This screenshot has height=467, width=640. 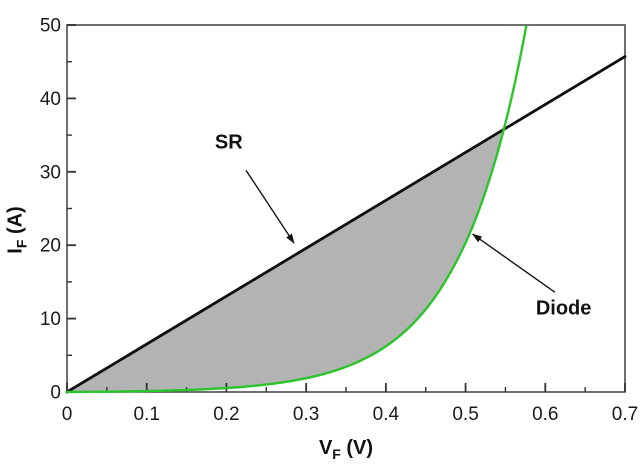 What do you see at coordinates (386, 414) in the screenshot?
I see `x-tick-label: 0.4` at bounding box center [386, 414].